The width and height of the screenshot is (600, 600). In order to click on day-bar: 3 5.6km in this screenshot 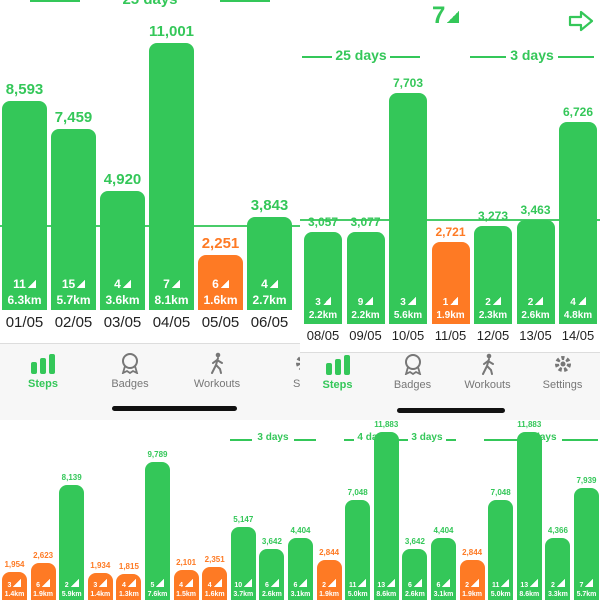, I will do `click(408, 208)`.